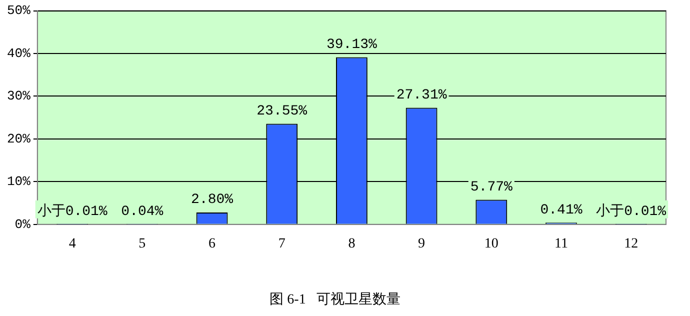 This screenshot has height=316, width=690. Describe the element at coordinates (22, 224) in the screenshot. I see `y-tick-label: 0%` at that location.